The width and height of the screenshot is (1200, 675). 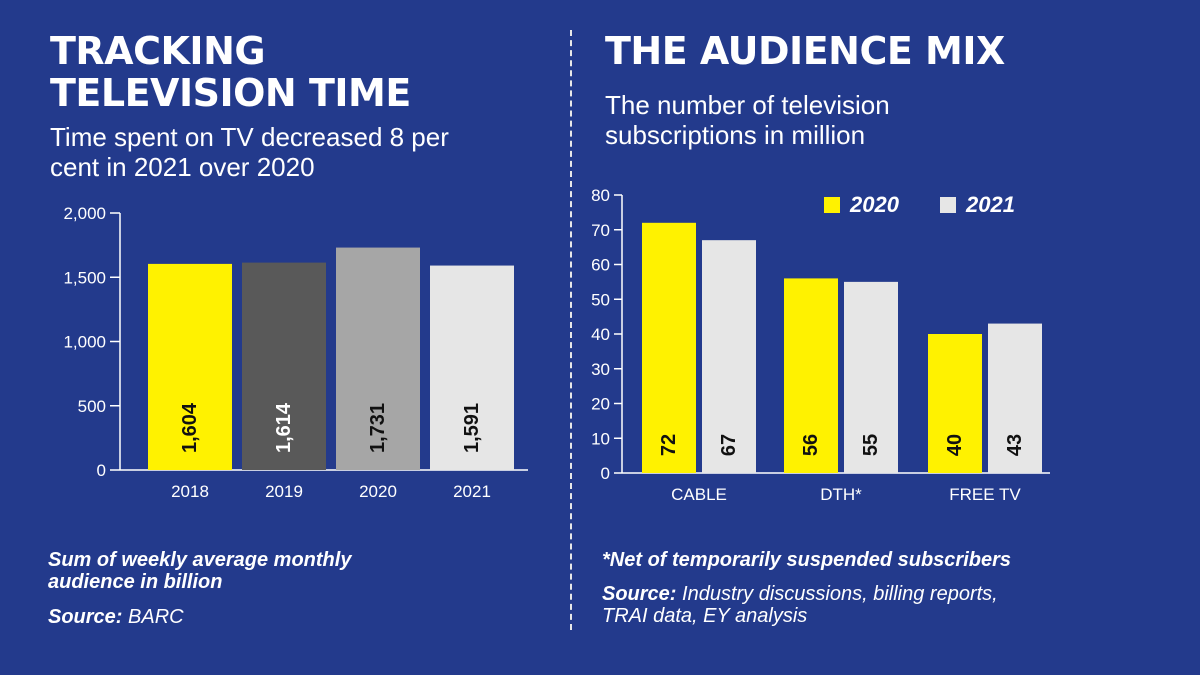 What do you see at coordinates (811, 445) in the screenshot?
I see `value-label-DTH*-2020: 56` at bounding box center [811, 445].